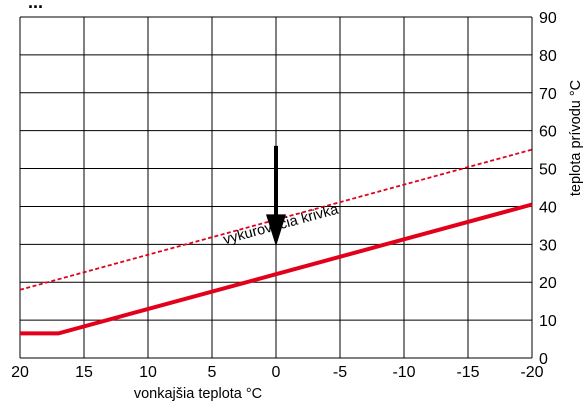  What do you see at coordinates (548, 245) in the screenshot?
I see `y-tick-label: 30` at bounding box center [548, 245].